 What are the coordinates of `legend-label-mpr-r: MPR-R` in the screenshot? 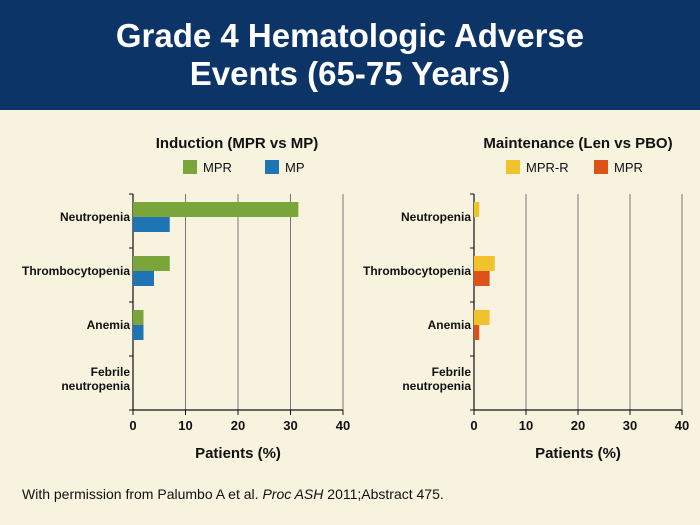 It's located at (547, 167).